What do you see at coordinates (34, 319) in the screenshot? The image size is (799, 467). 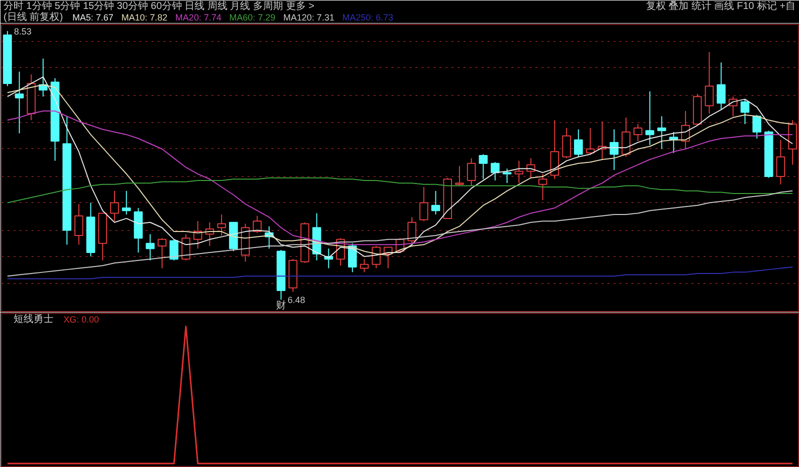 I see `chart-title: 短线勇士` at bounding box center [34, 319].